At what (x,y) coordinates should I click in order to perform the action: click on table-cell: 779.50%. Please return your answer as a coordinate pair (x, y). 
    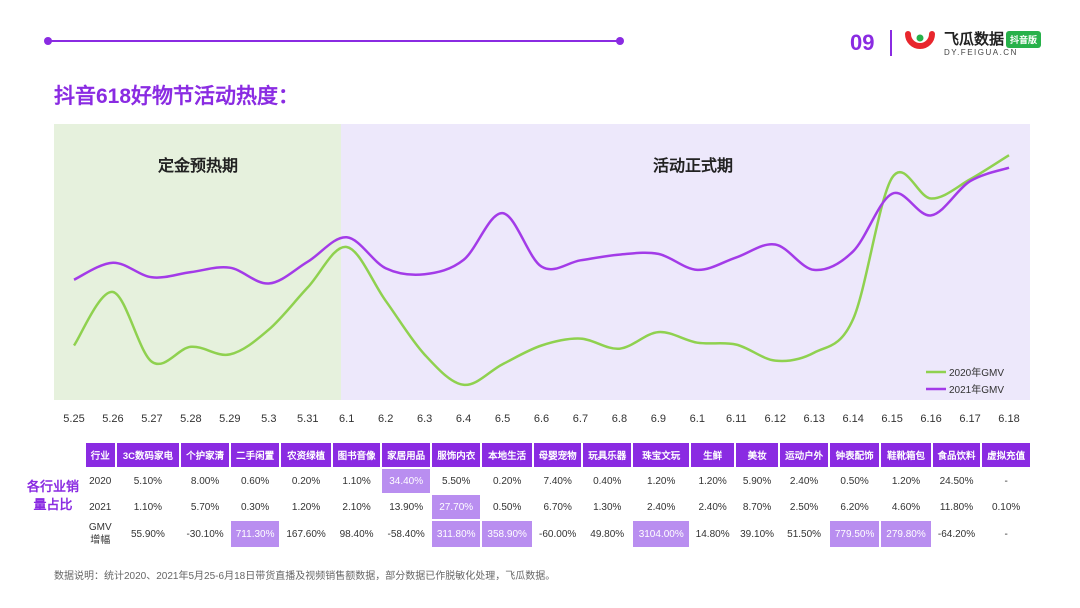
    Looking at the image, I should click on (854, 534).